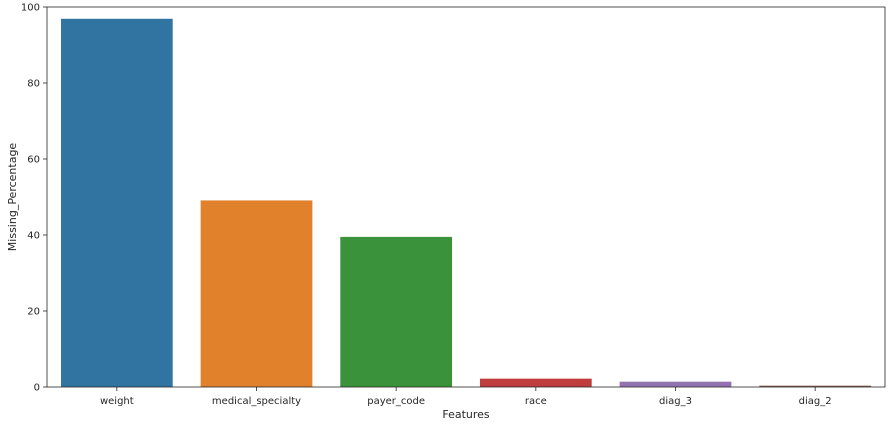 The image size is (892, 430). What do you see at coordinates (256, 293) in the screenshot?
I see `bar-medical-specialty` at bounding box center [256, 293].